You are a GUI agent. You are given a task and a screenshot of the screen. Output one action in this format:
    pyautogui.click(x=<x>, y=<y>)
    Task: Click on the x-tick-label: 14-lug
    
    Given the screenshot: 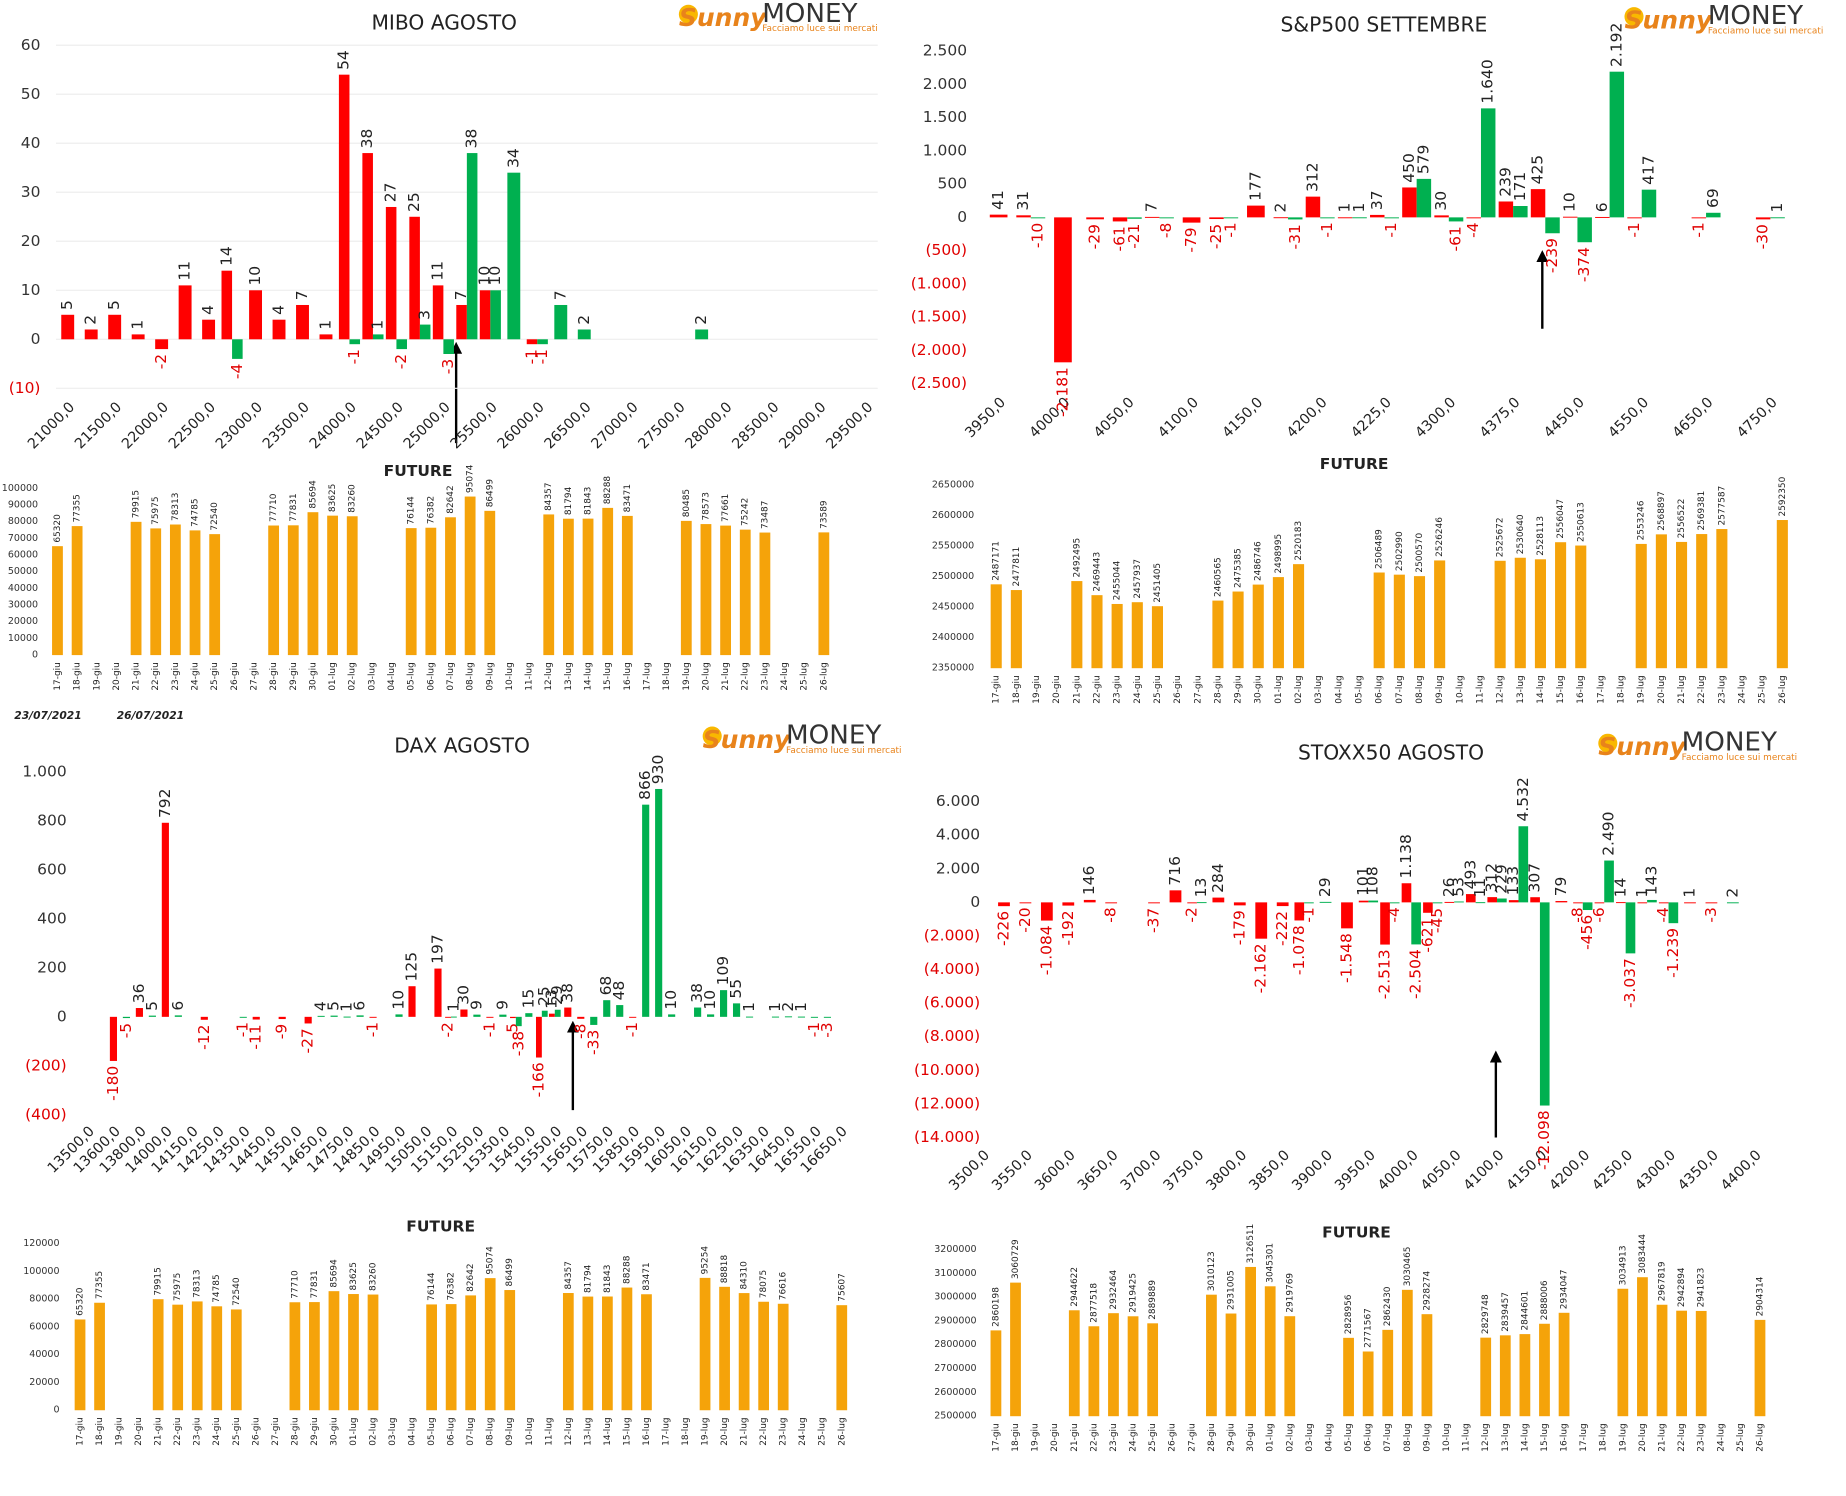 What is the action you would take?
    pyautogui.click(x=1541, y=689)
    